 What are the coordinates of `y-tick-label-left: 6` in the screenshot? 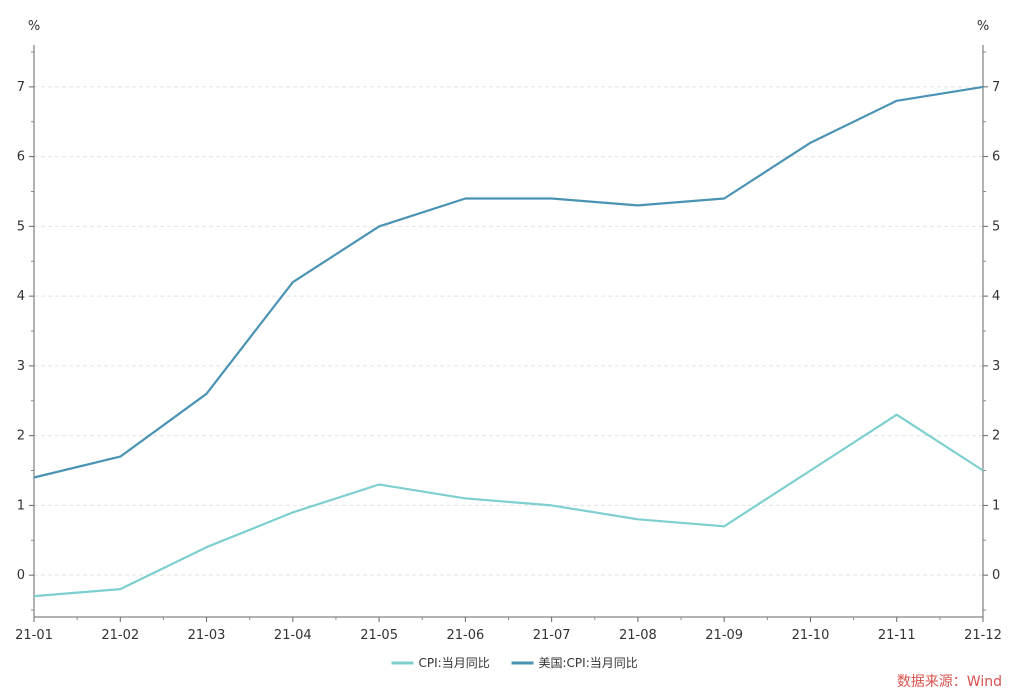 It's located at (21, 157).